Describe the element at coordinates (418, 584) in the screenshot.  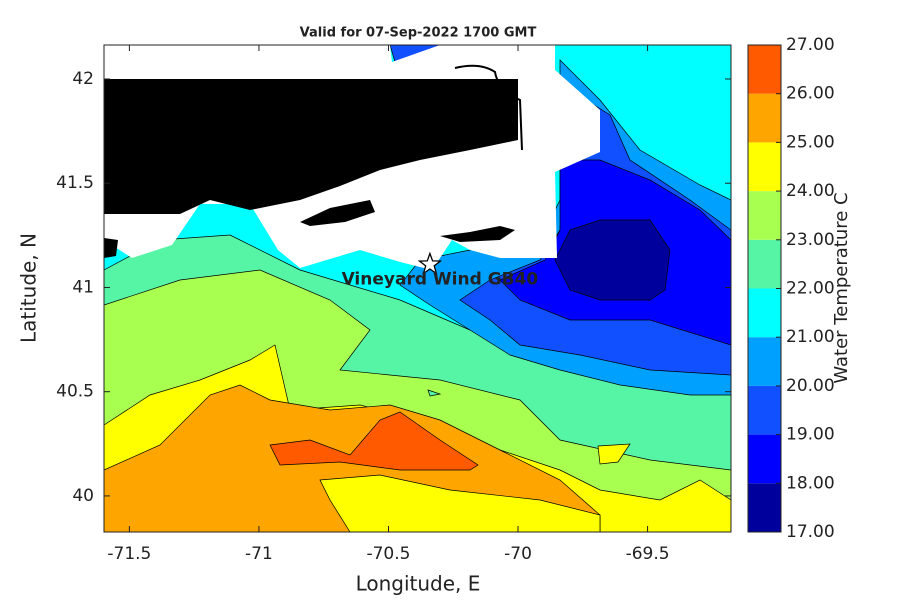
I see `x-axis-label: Longitude, E` at that location.